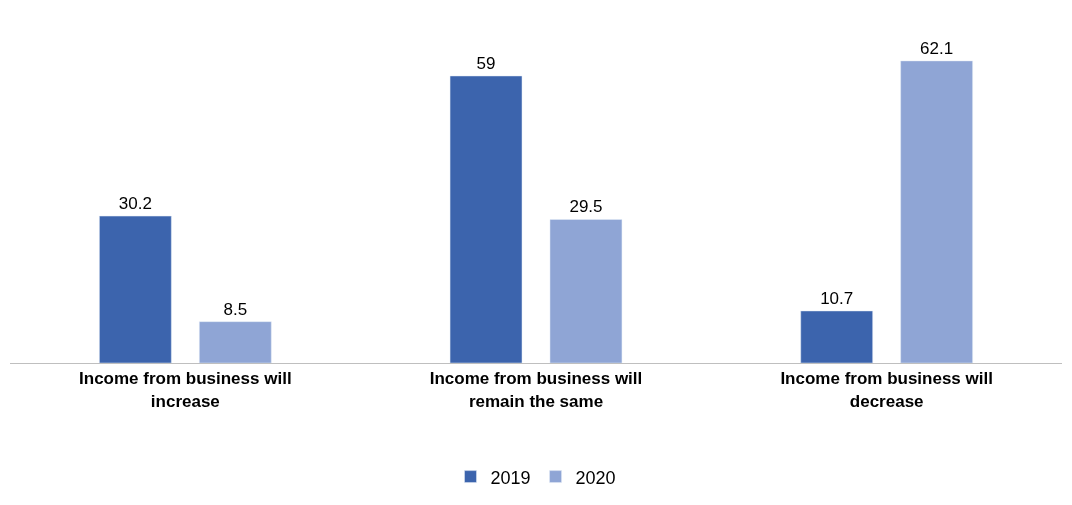  I want to click on x-tick-label: Income from business will increase, so click(185, 390).